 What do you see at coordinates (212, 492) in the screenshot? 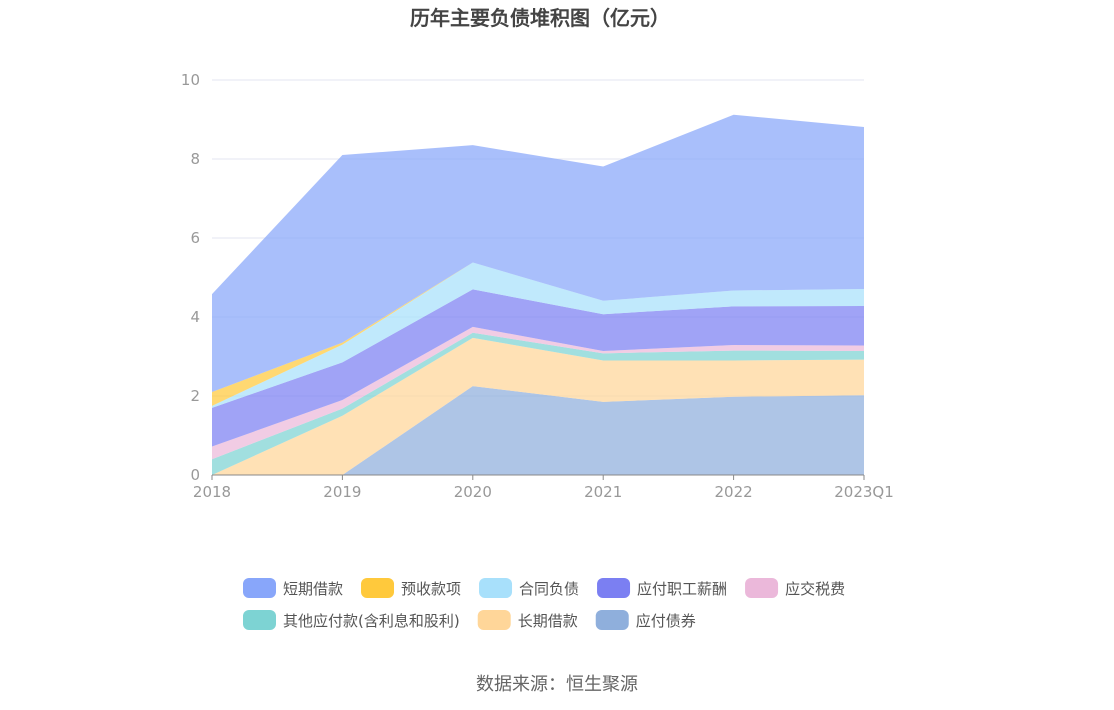
I see `x-tick-label: 2018` at bounding box center [212, 492].